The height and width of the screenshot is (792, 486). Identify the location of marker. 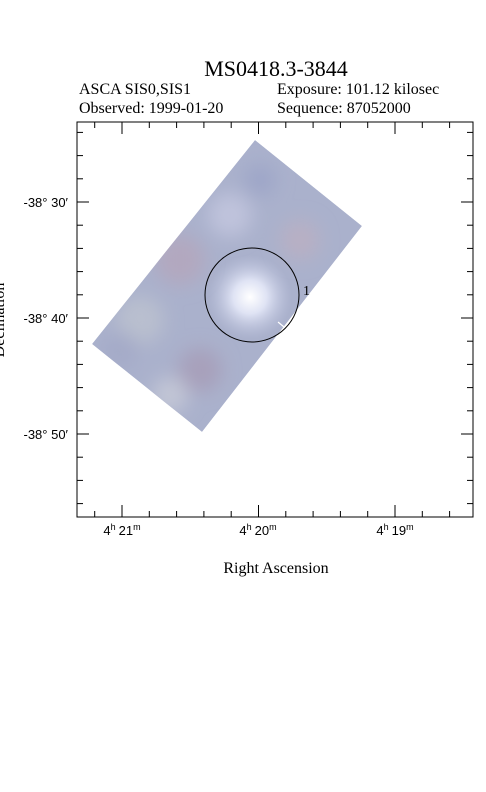
(281, 324).